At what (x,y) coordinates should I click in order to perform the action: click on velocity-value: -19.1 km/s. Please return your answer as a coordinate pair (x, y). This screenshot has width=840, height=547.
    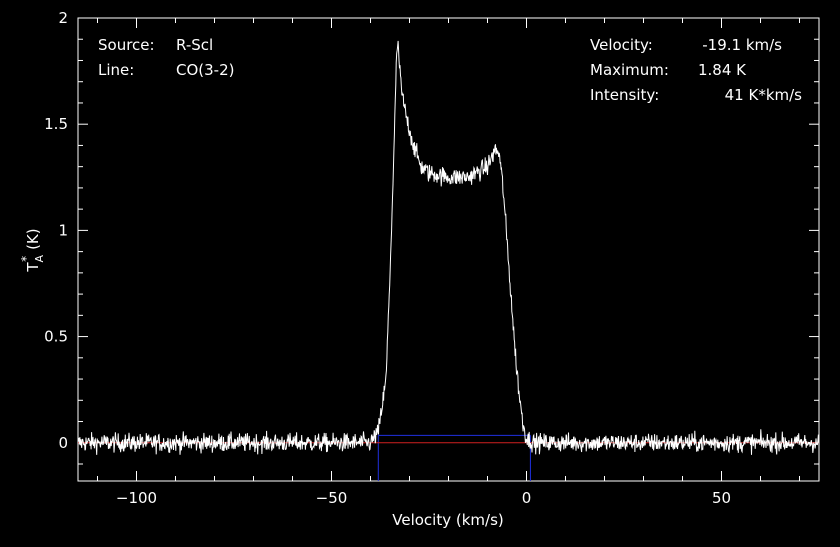
    Looking at the image, I should click on (742, 45).